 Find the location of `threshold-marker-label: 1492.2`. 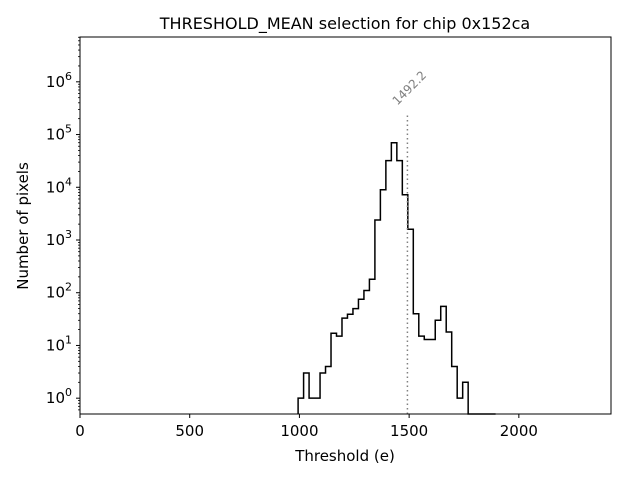

threshold-marker-label: 1492.2 is located at coordinates (410, 88).